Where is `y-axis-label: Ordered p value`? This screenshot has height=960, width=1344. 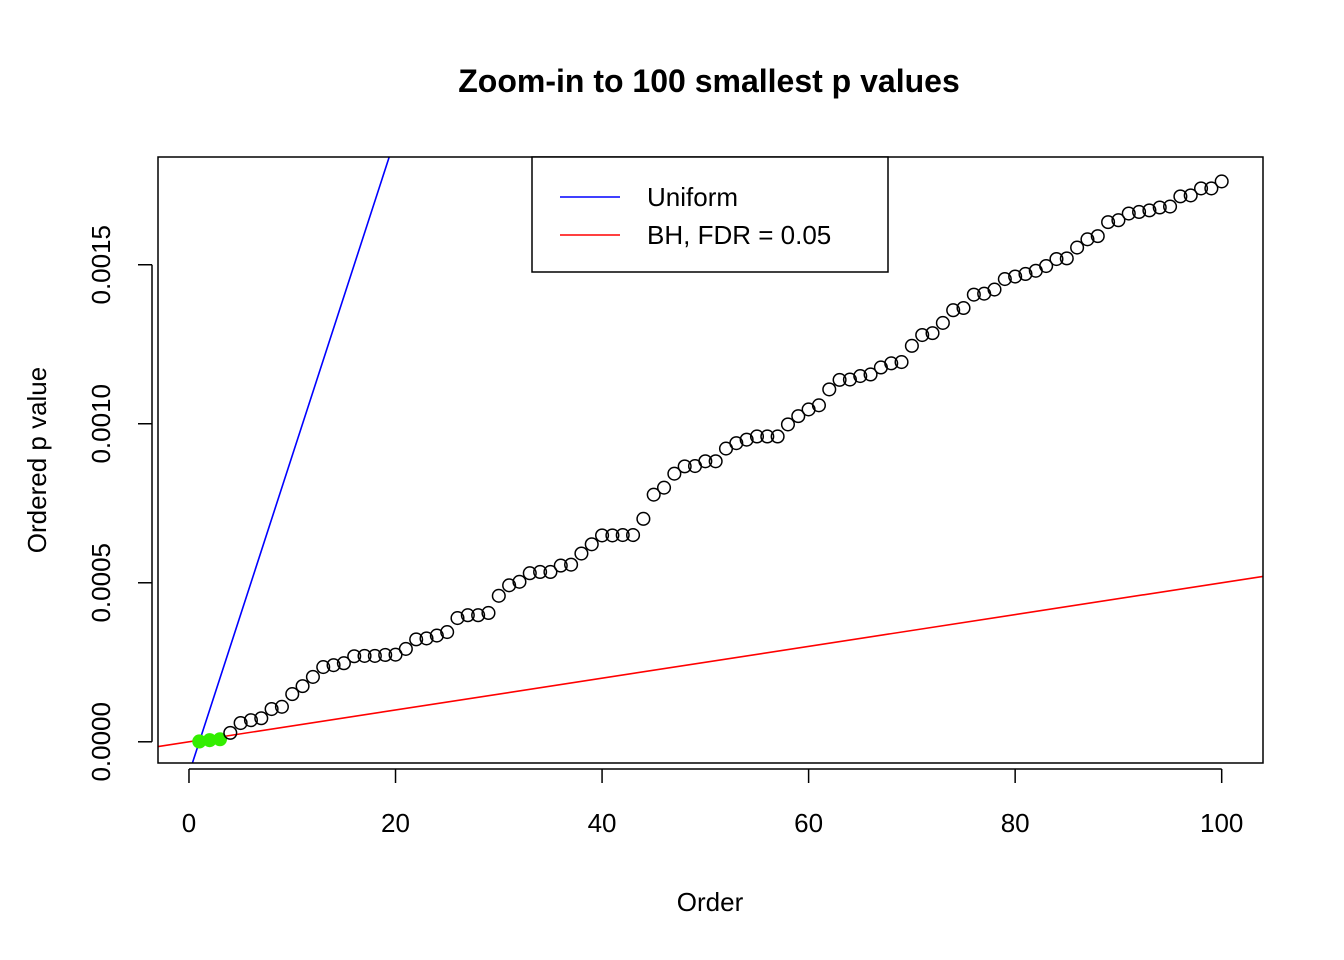 y-axis-label: Ordered p value is located at coordinates (37, 460).